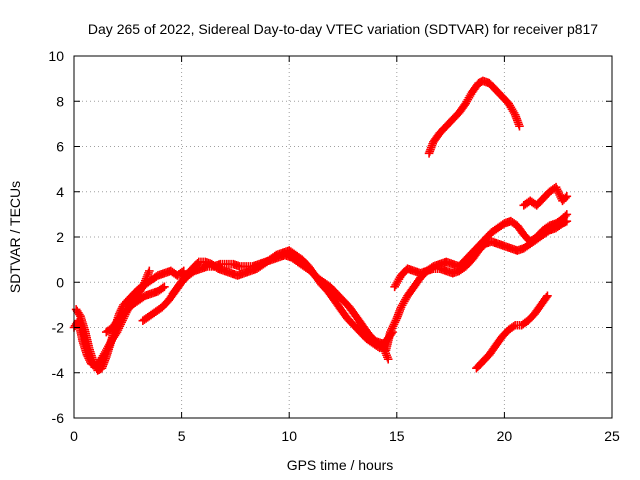  What do you see at coordinates (60, 101) in the screenshot?
I see `y-tick-label: 8` at bounding box center [60, 101].